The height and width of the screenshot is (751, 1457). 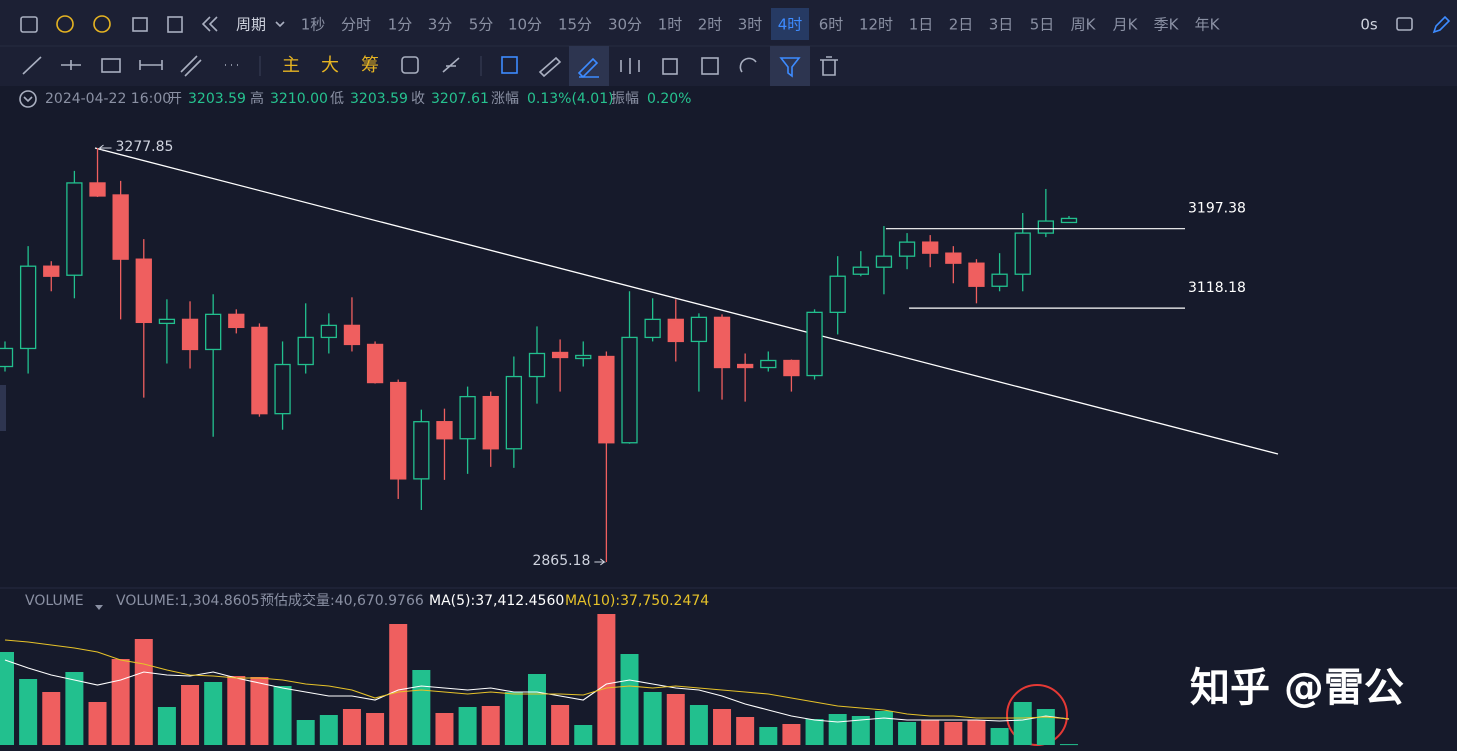 I want to click on edit-icon, so click(x=1441, y=24).